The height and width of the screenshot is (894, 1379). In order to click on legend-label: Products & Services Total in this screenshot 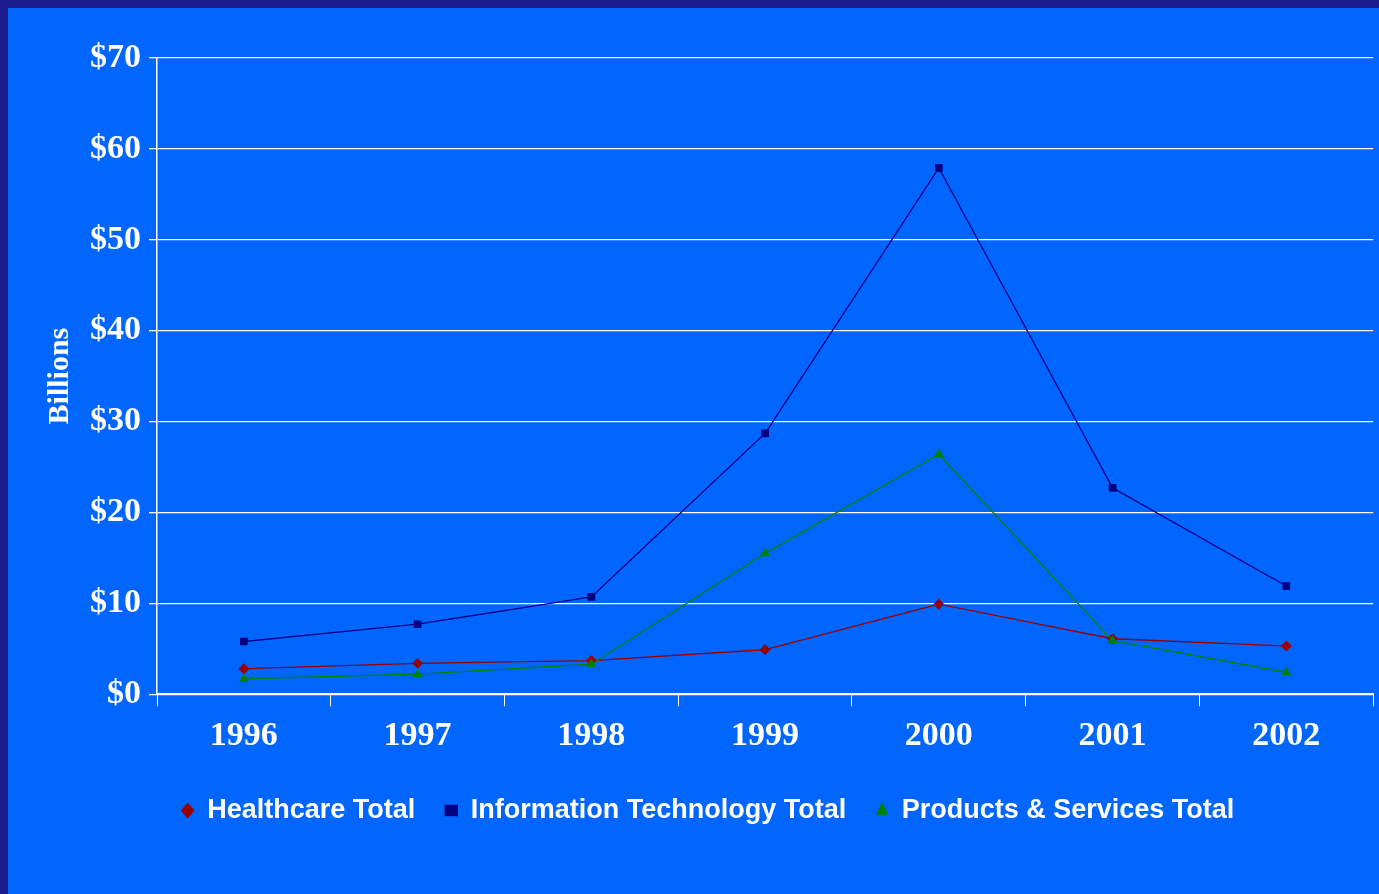, I will do `click(1068, 808)`.